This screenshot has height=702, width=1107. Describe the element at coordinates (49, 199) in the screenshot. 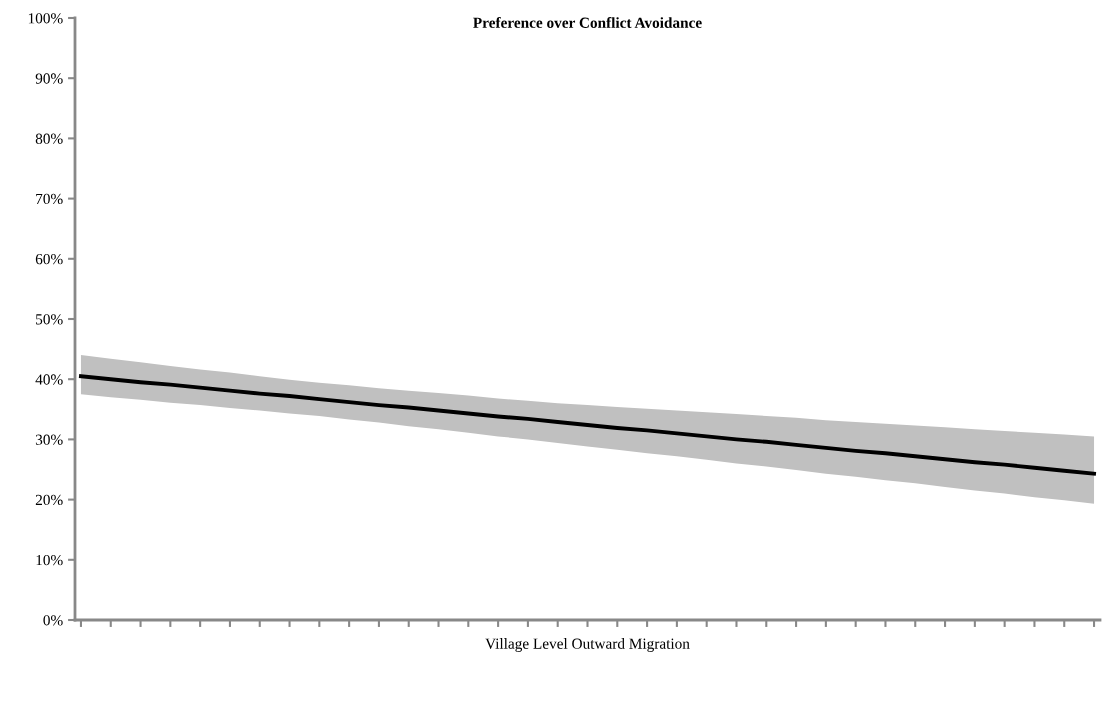

I see `y-tick-label: 70%` at that location.